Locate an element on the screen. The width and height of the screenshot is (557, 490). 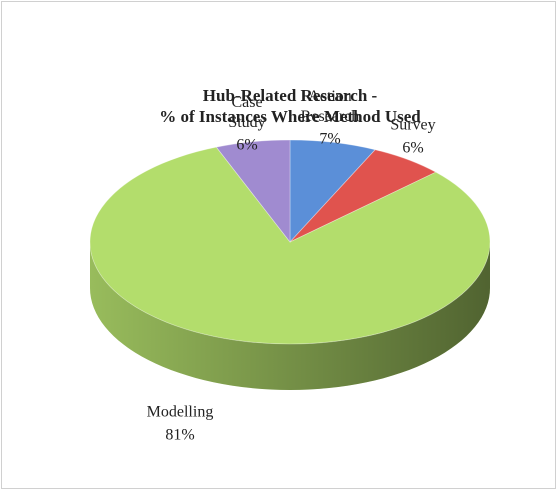
data-label: Modelling is located at coordinates (180, 412).